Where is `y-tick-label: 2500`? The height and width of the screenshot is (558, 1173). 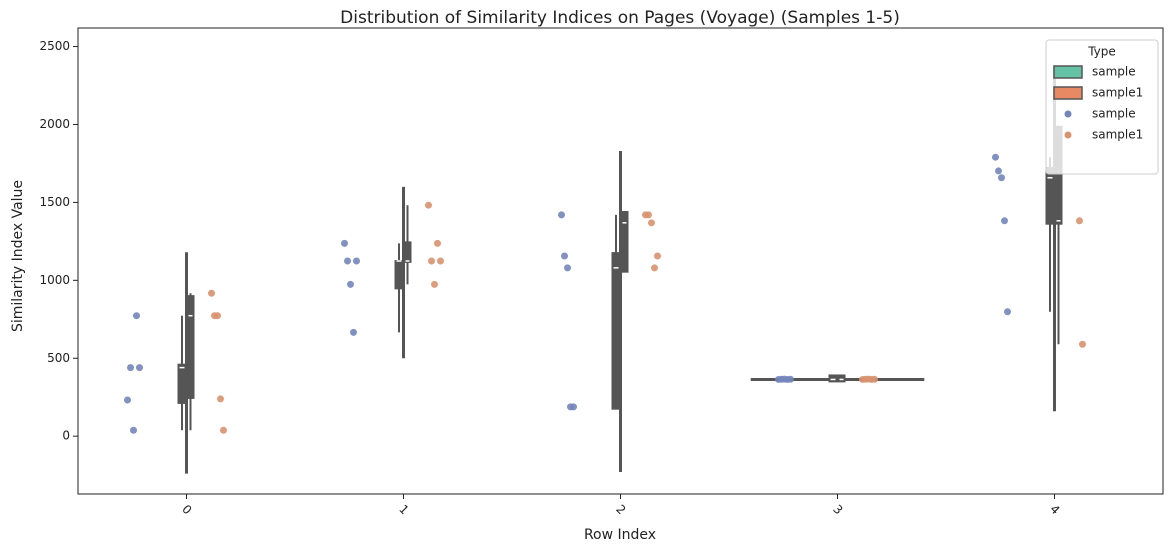
y-tick-label: 2500 is located at coordinates (54, 46).